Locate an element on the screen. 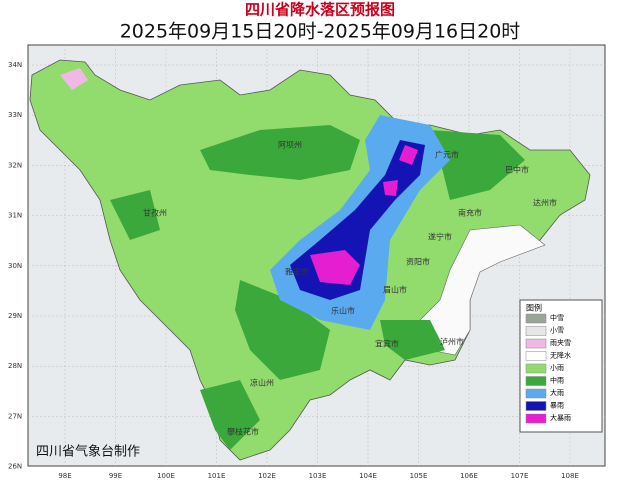 Image resolution: width=640 pixels, height=502 pixels. city-label: 遂宁市 is located at coordinates (440, 237).